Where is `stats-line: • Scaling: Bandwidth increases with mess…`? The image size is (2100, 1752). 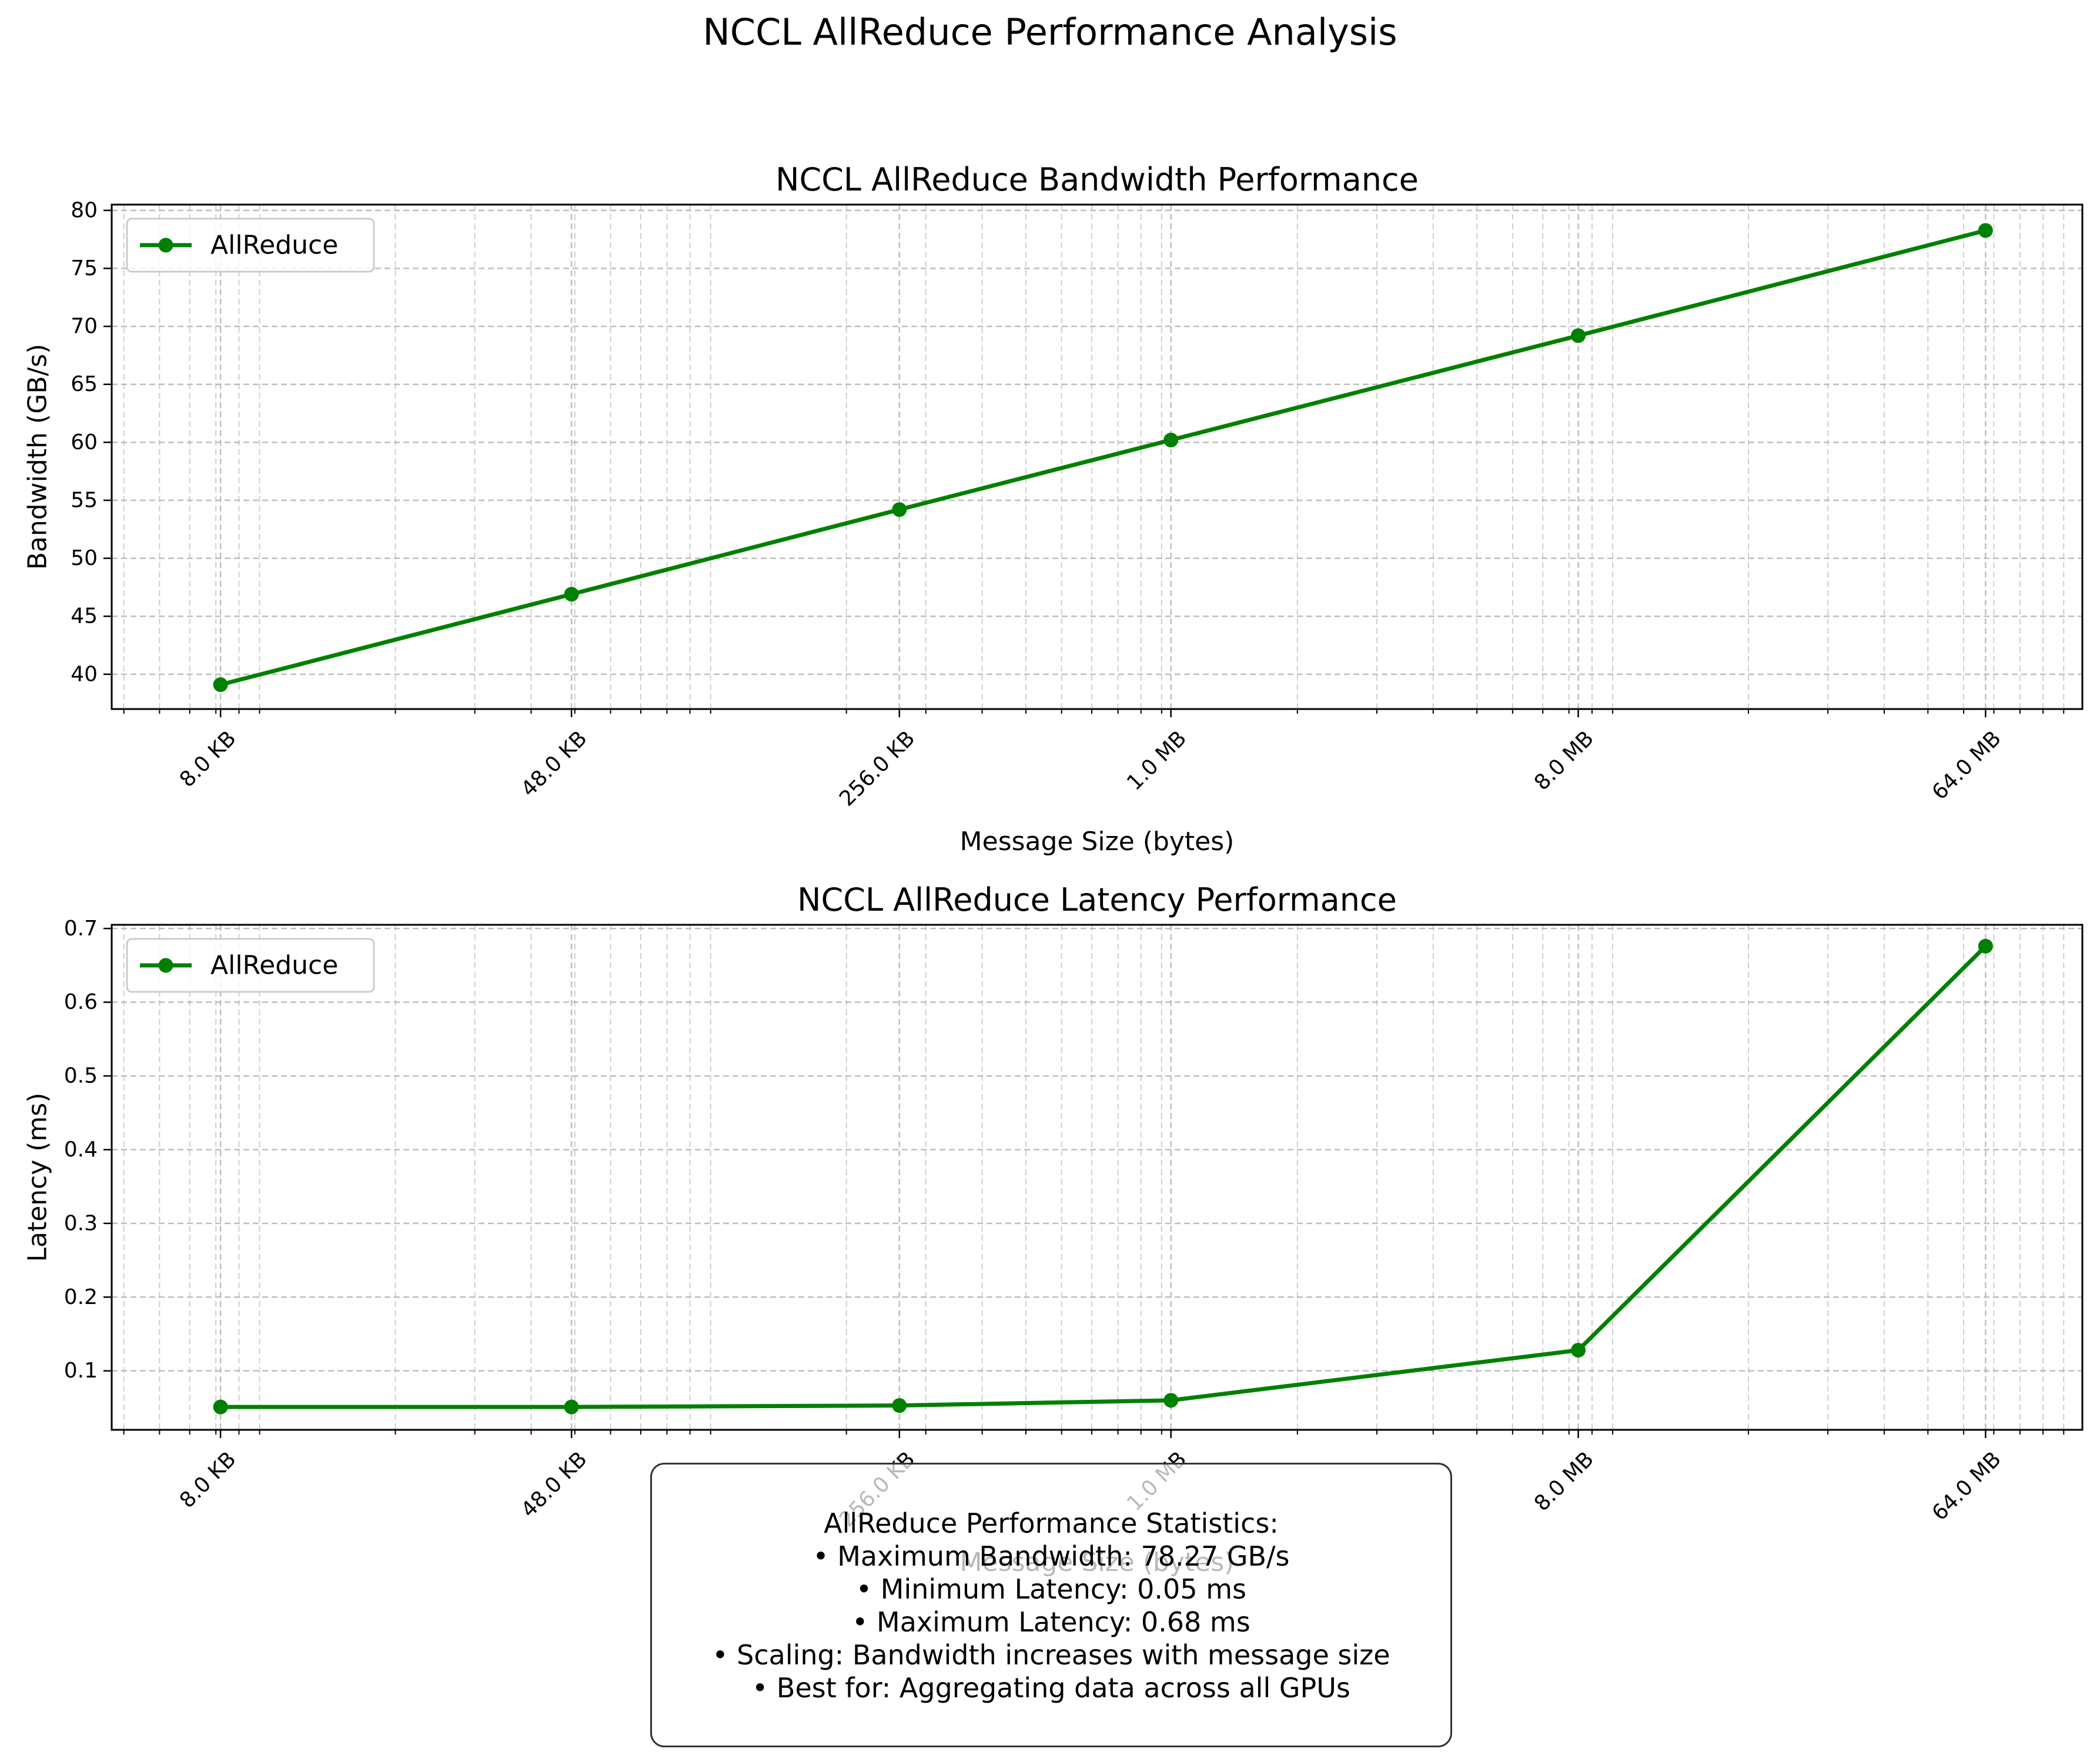
stats-line: • Scaling: Bandwidth increases with mess… is located at coordinates (1051, 1655).